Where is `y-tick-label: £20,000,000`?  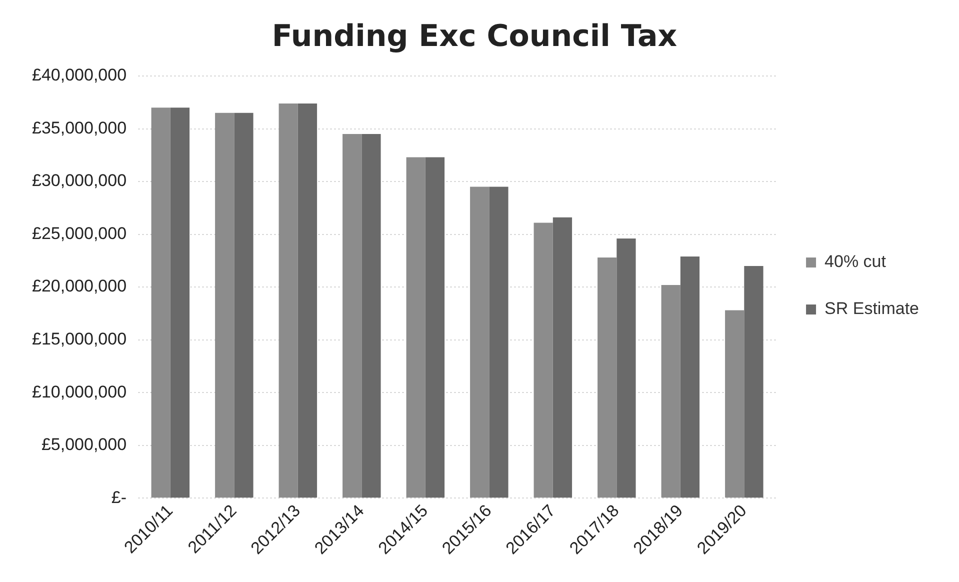
y-tick-label: £20,000,000 is located at coordinates (79, 286).